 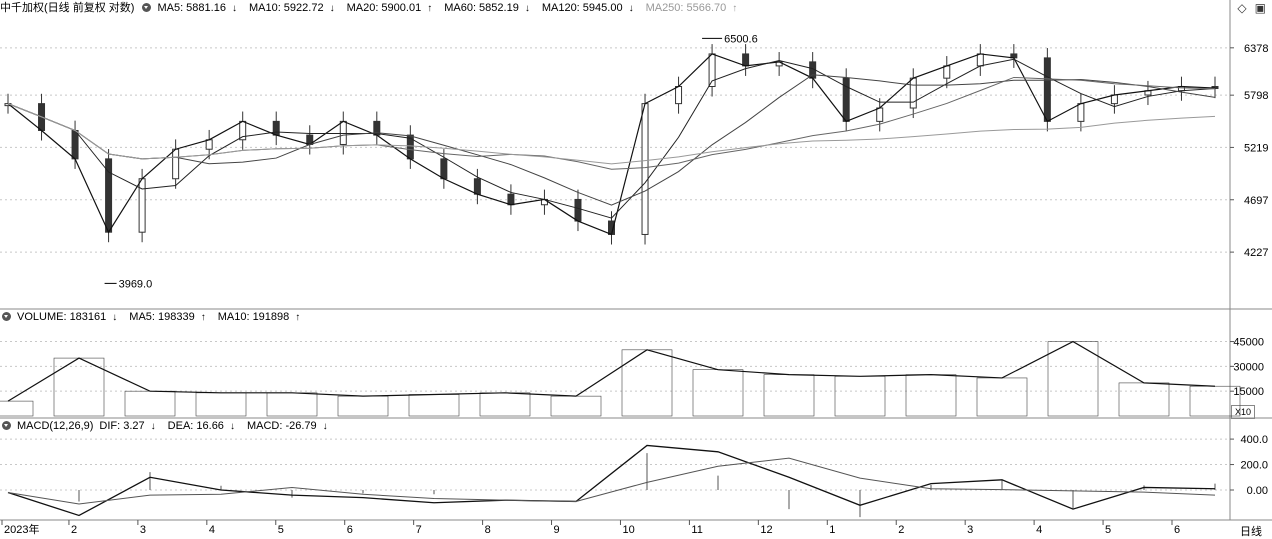 What do you see at coordinates (611, 371) in the screenshot?
I see `volume-ma-line` at bounding box center [611, 371].